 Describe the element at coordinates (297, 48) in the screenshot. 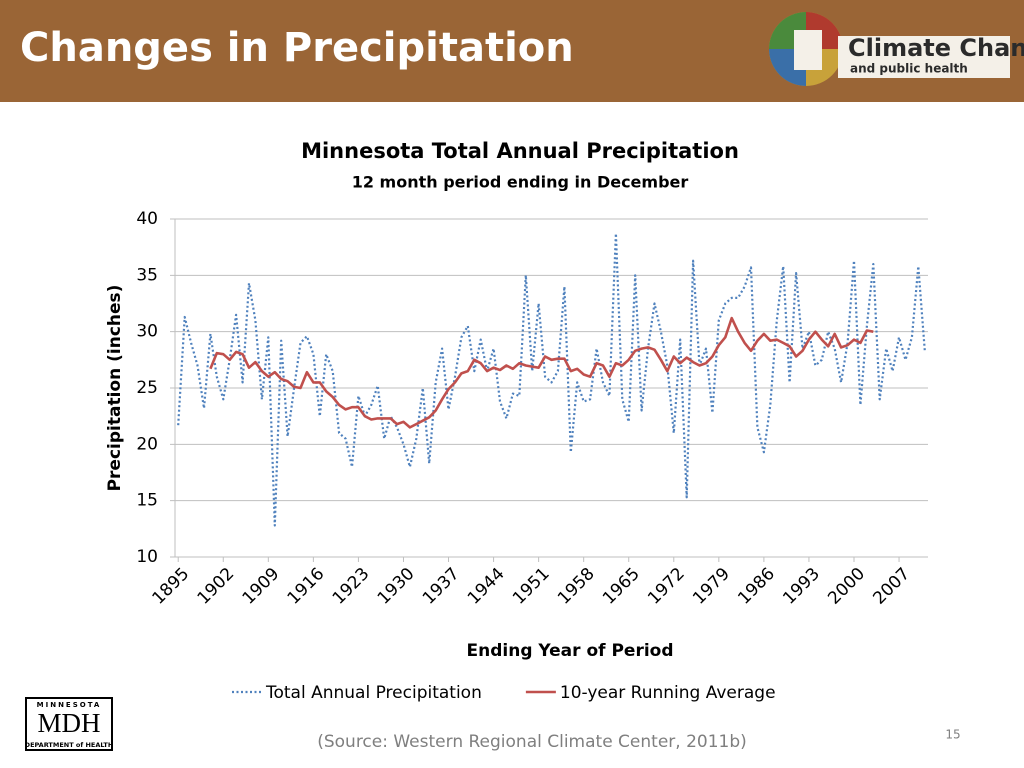

I see `slide-title: Changes in Precipitation` at that location.